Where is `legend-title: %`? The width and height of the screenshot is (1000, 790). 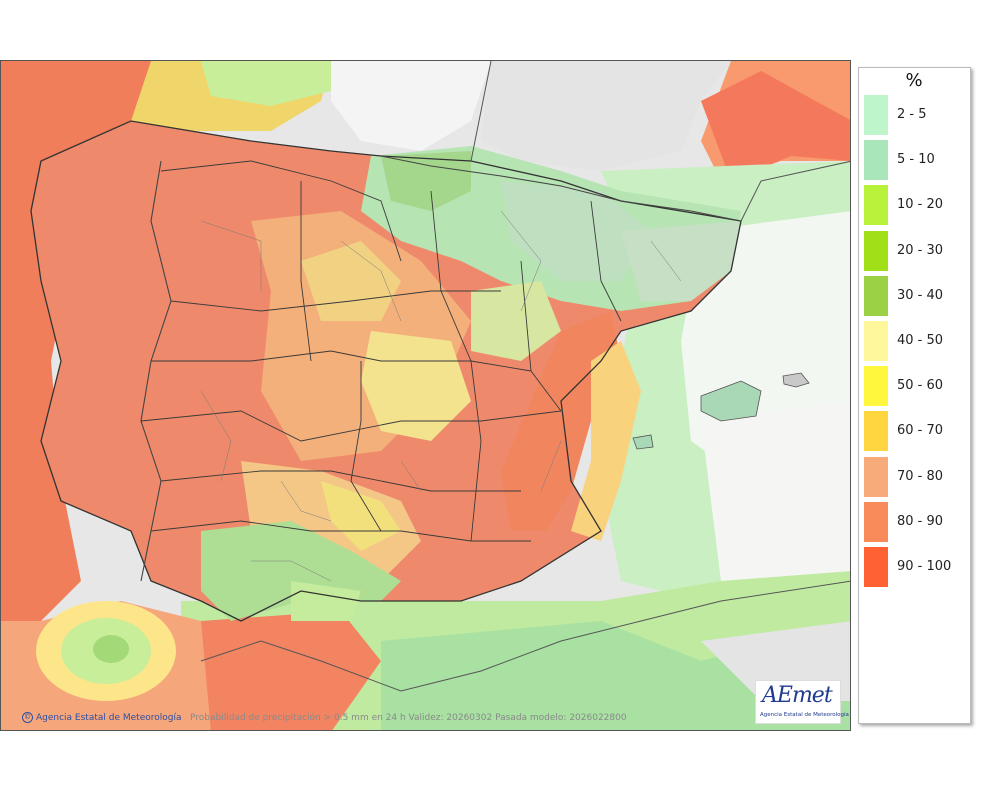
legend-title: % is located at coordinates (914, 80).